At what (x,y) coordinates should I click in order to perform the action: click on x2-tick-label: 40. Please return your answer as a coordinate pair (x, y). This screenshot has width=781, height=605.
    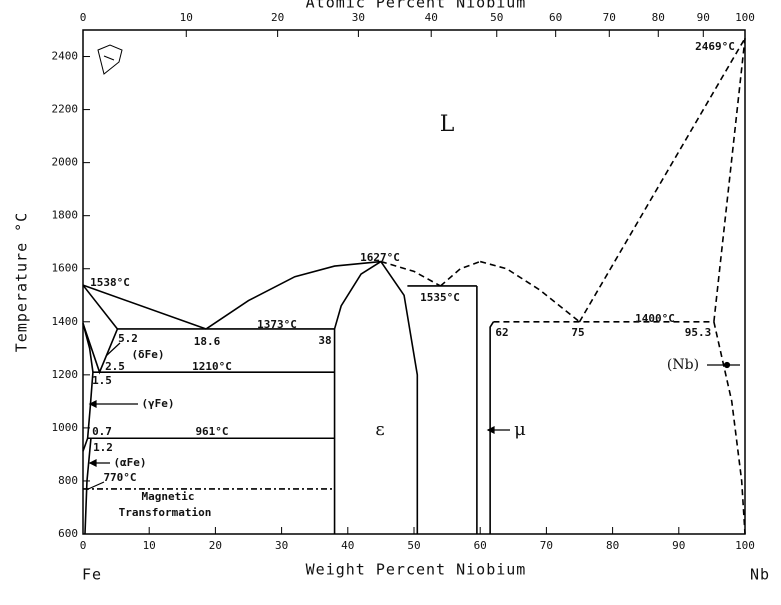
    Looking at the image, I should click on (431, 17).